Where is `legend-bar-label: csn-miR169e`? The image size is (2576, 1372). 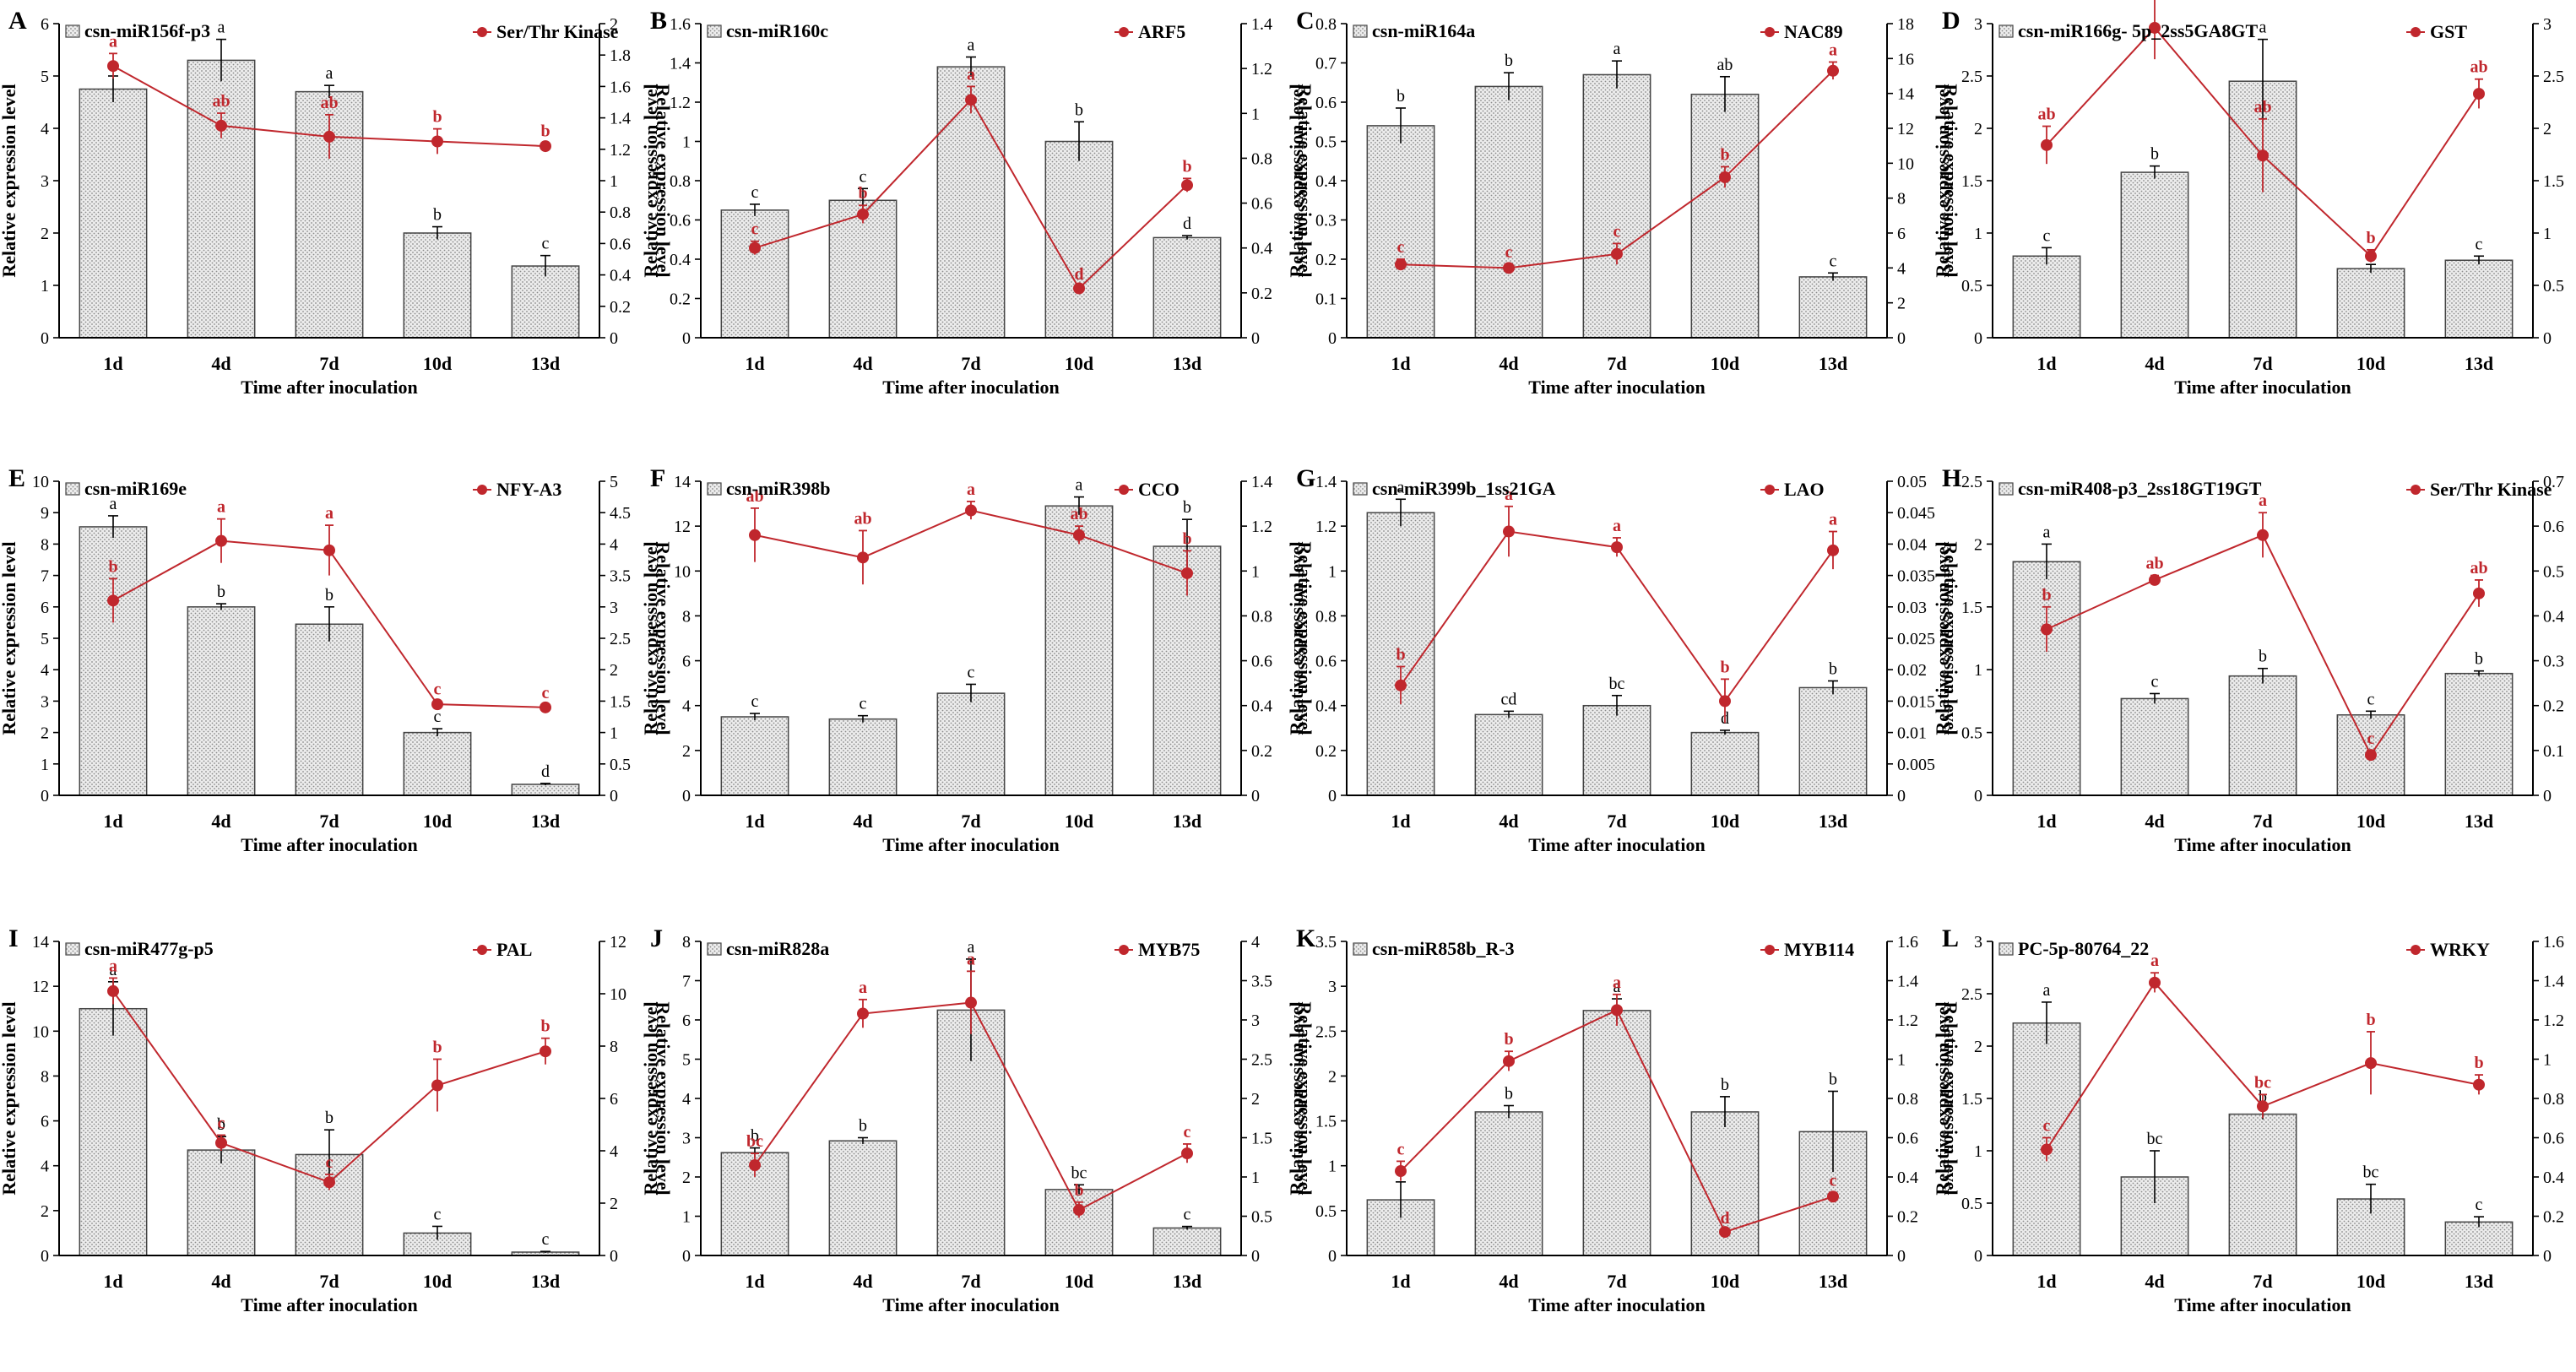 legend-bar-label: csn-miR169e is located at coordinates (136, 489).